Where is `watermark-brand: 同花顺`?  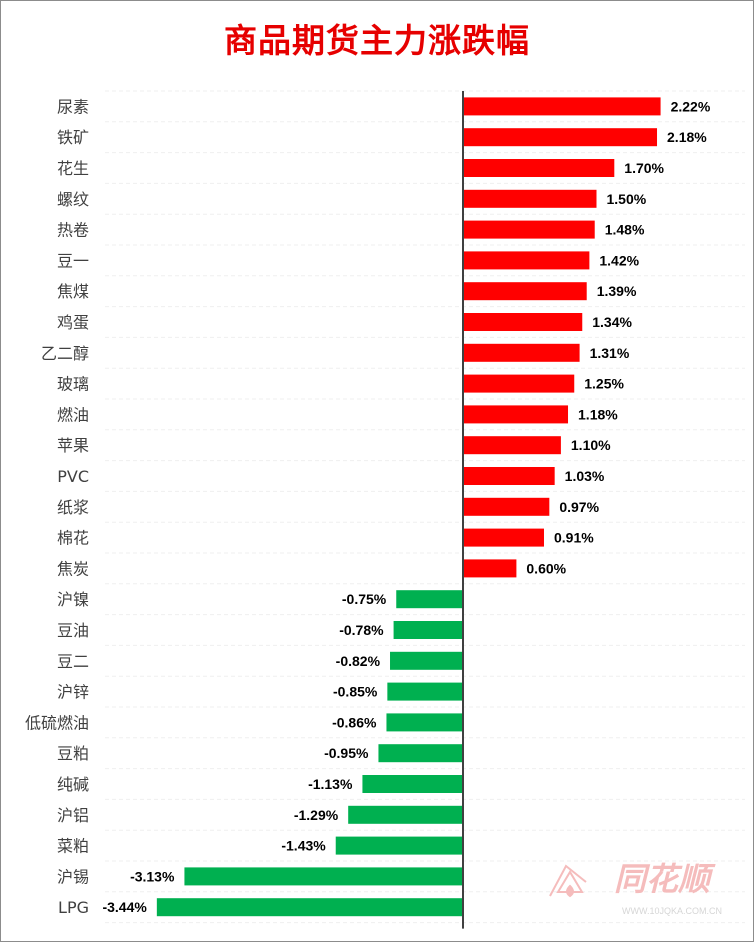
watermark-brand: 同花顺 is located at coordinates (665, 879).